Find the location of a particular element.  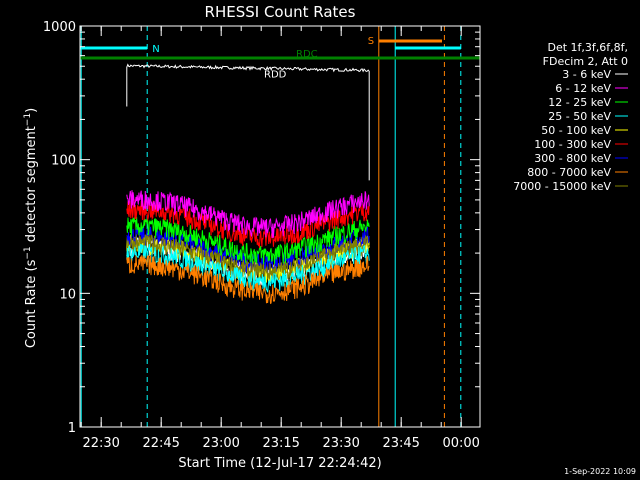

rdd-label: RDD is located at coordinates (275, 75).